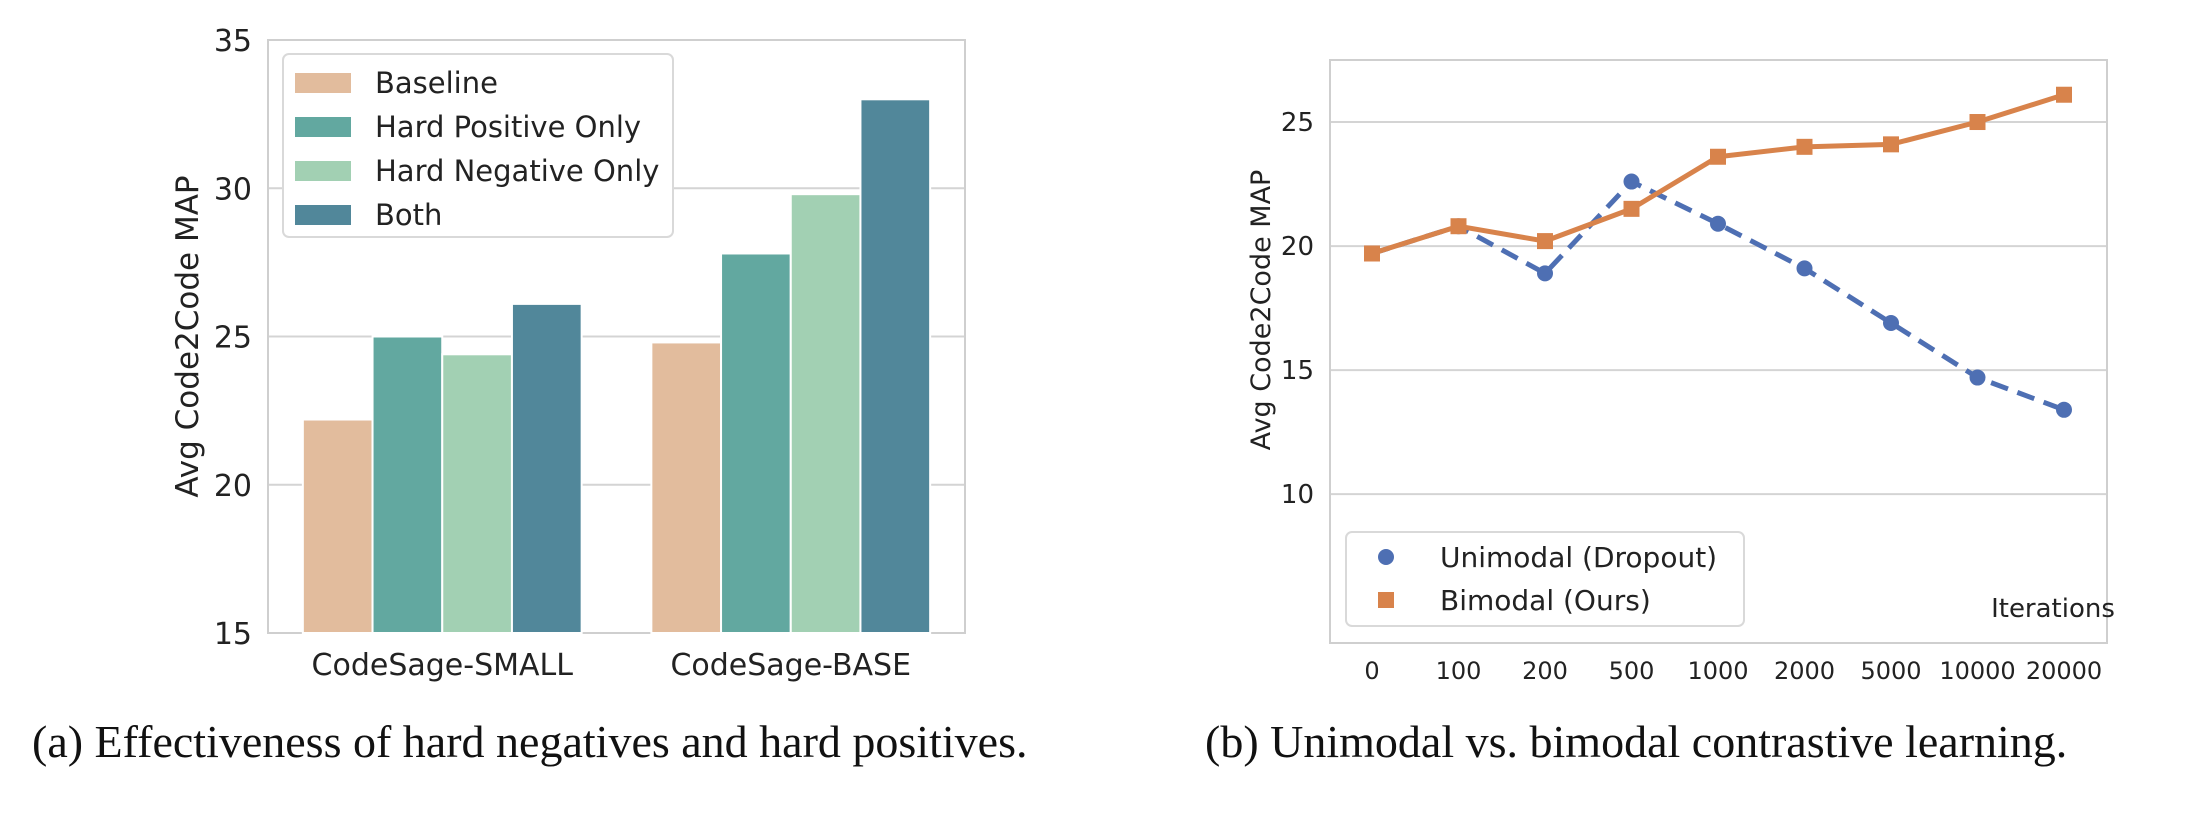 The width and height of the screenshot is (2189, 813). Describe the element at coordinates (1386, 557) in the screenshot. I see `legend-marker-unimodal-dropout` at that location.